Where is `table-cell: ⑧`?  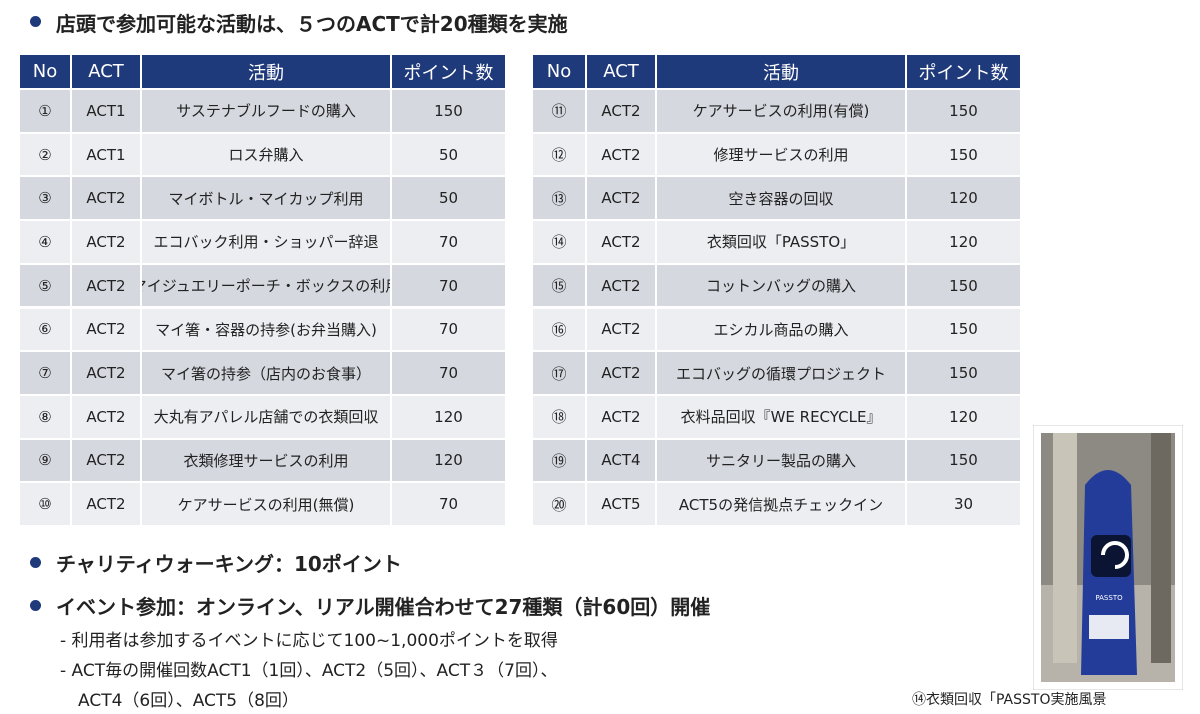 table-cell: ⑧ is located at coordinates (46, 417).